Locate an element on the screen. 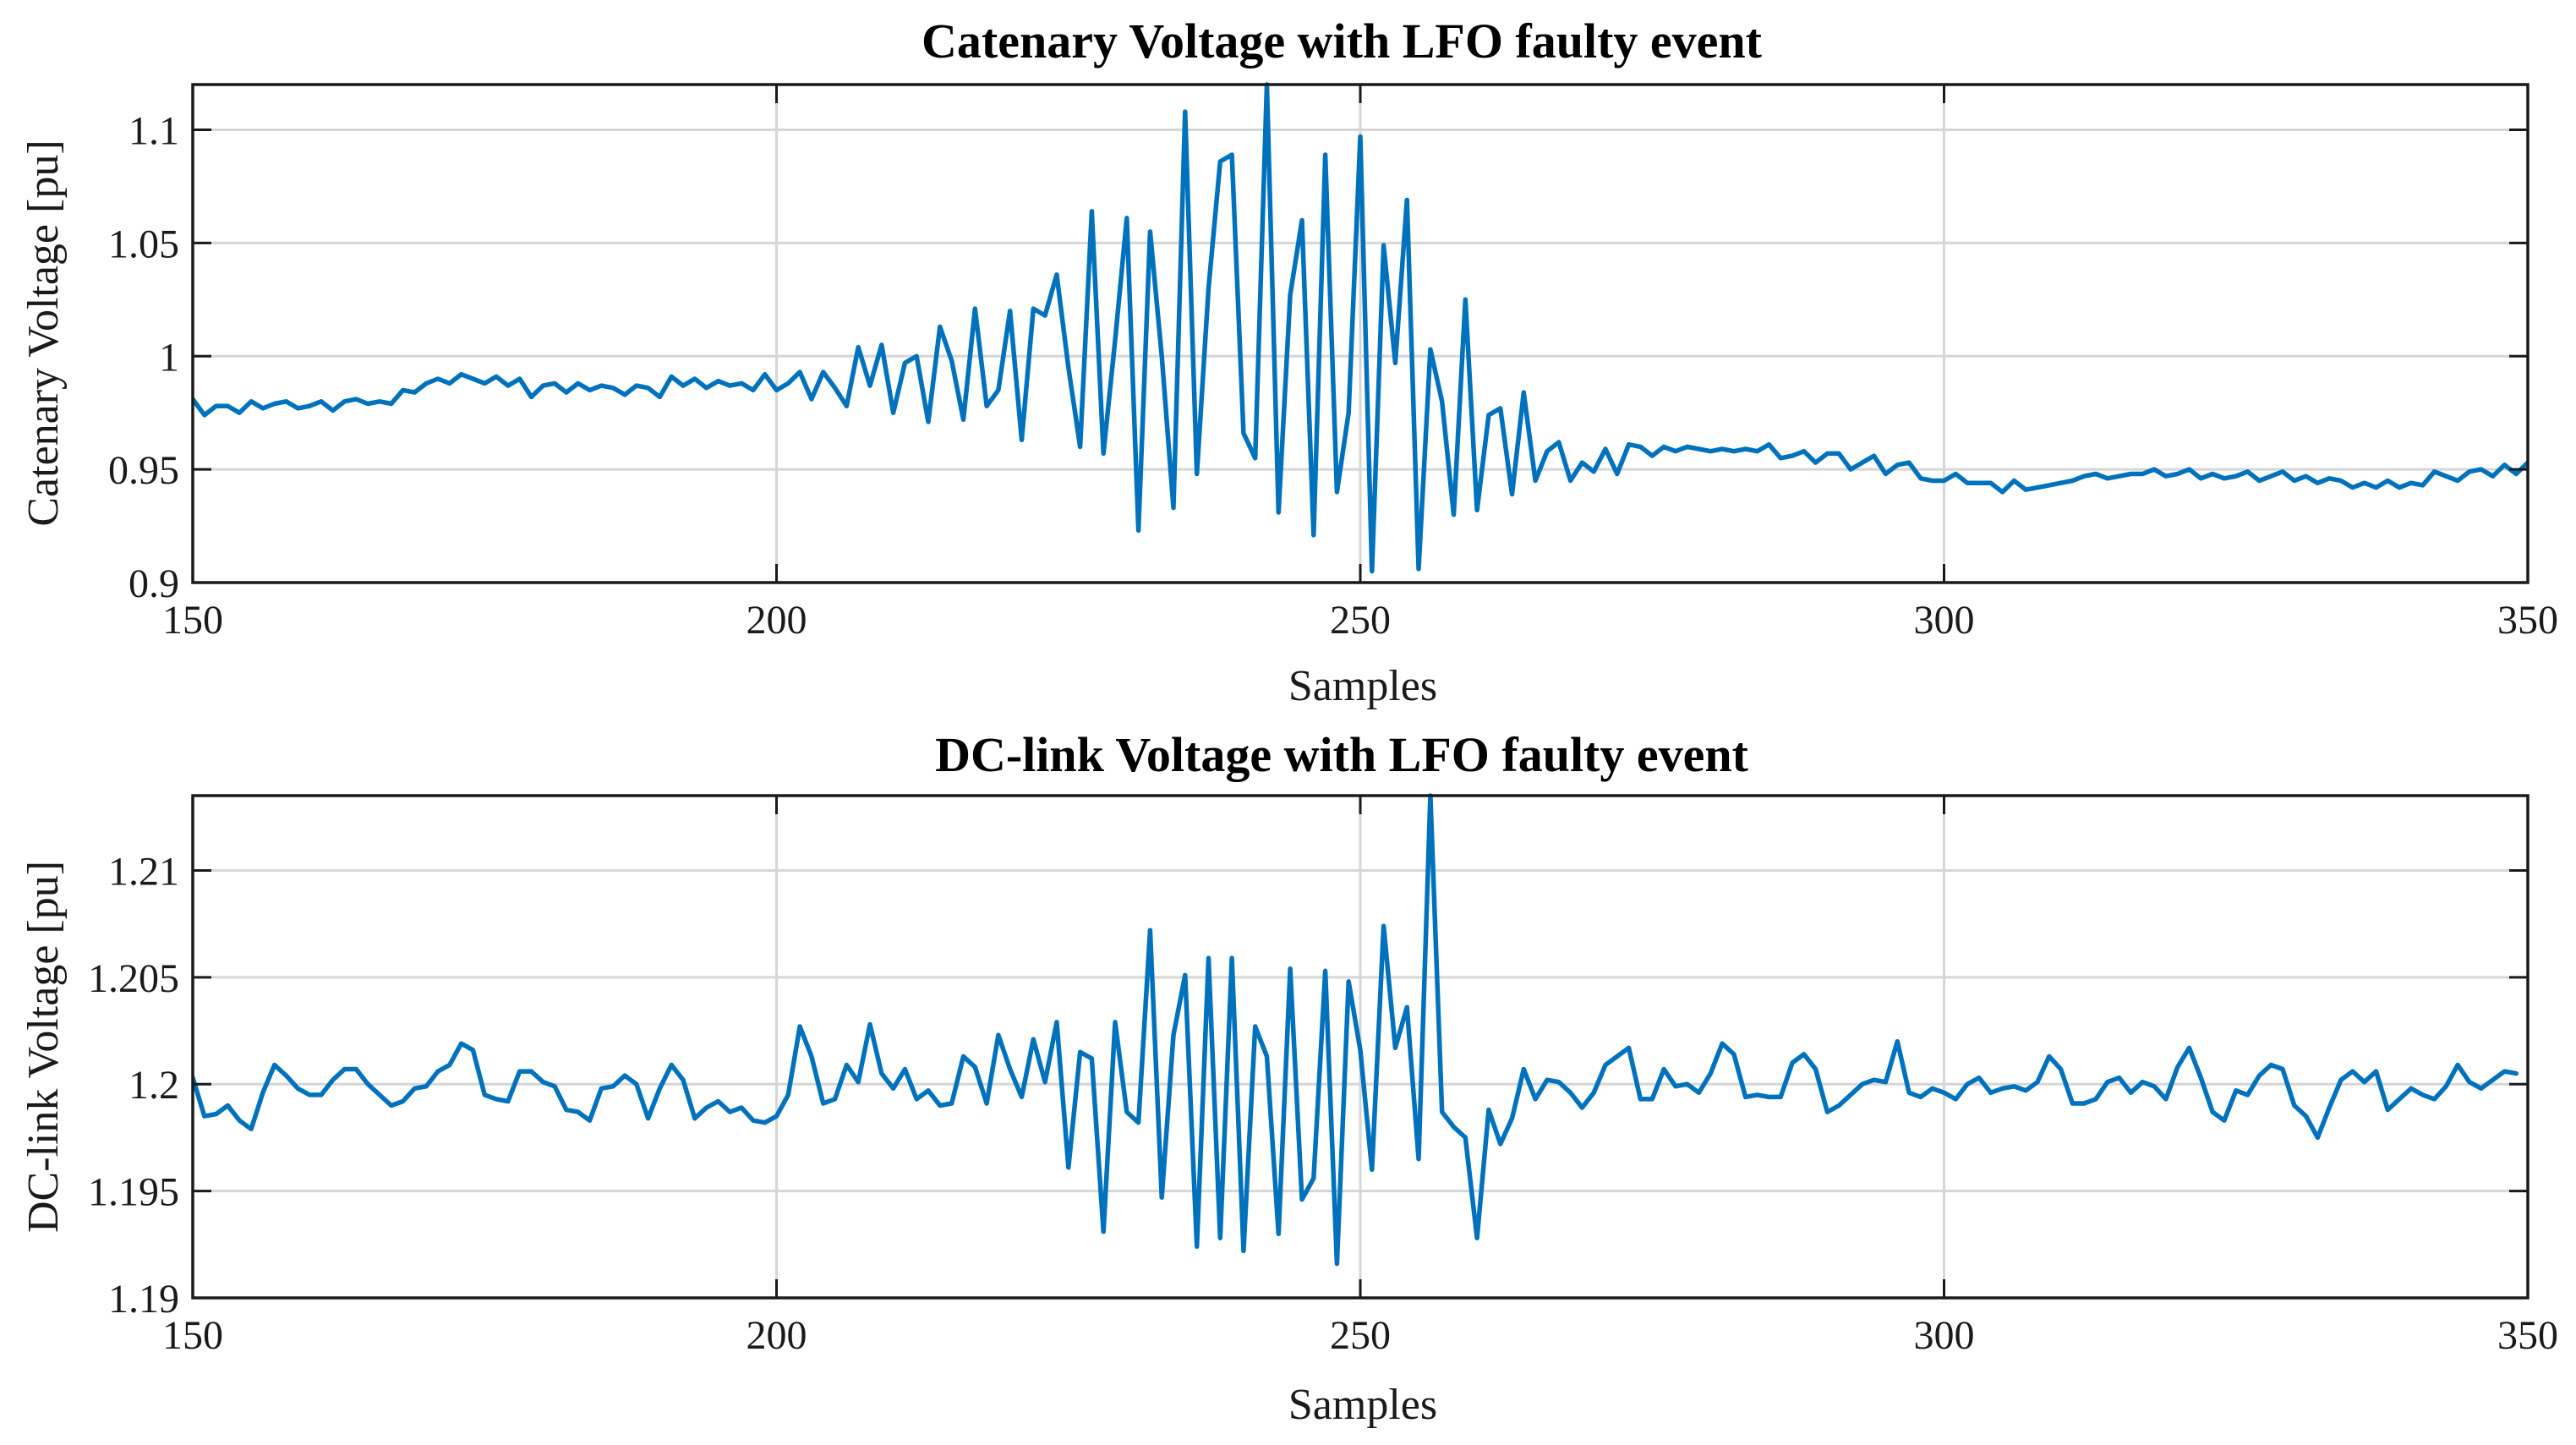 This screenshot has height=1445, width=2576. chart-title: Catenary Voltage with LFO faulty event is located at coordinates (1342, 41).